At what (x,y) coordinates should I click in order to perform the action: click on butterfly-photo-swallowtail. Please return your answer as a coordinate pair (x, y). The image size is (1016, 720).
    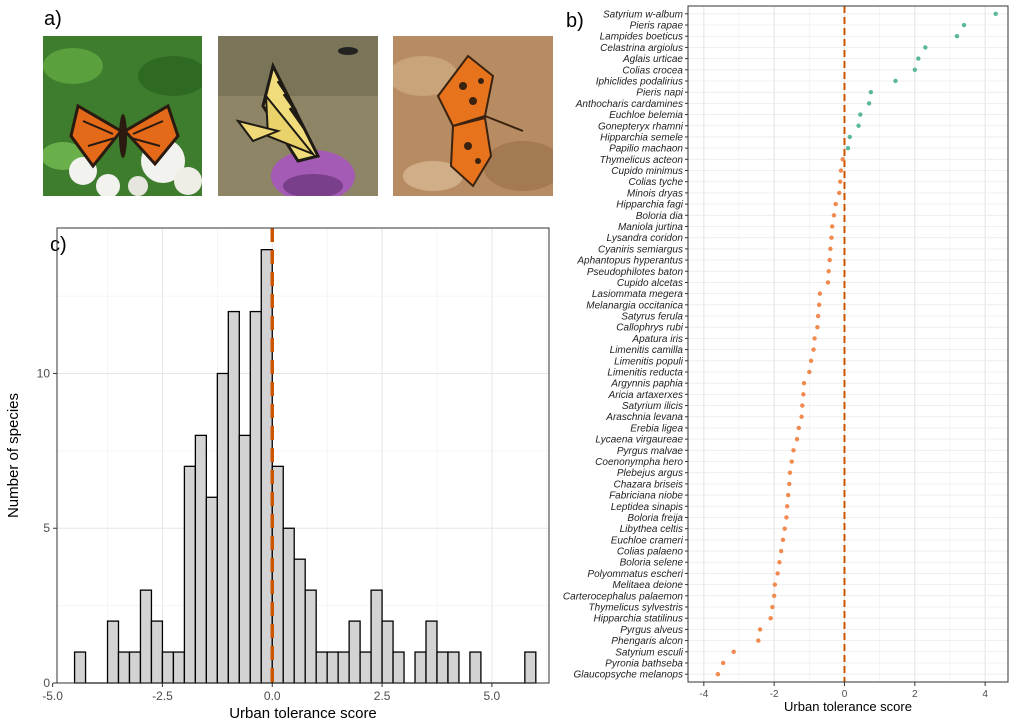
    Looking at the image, I should click on (298, 116).